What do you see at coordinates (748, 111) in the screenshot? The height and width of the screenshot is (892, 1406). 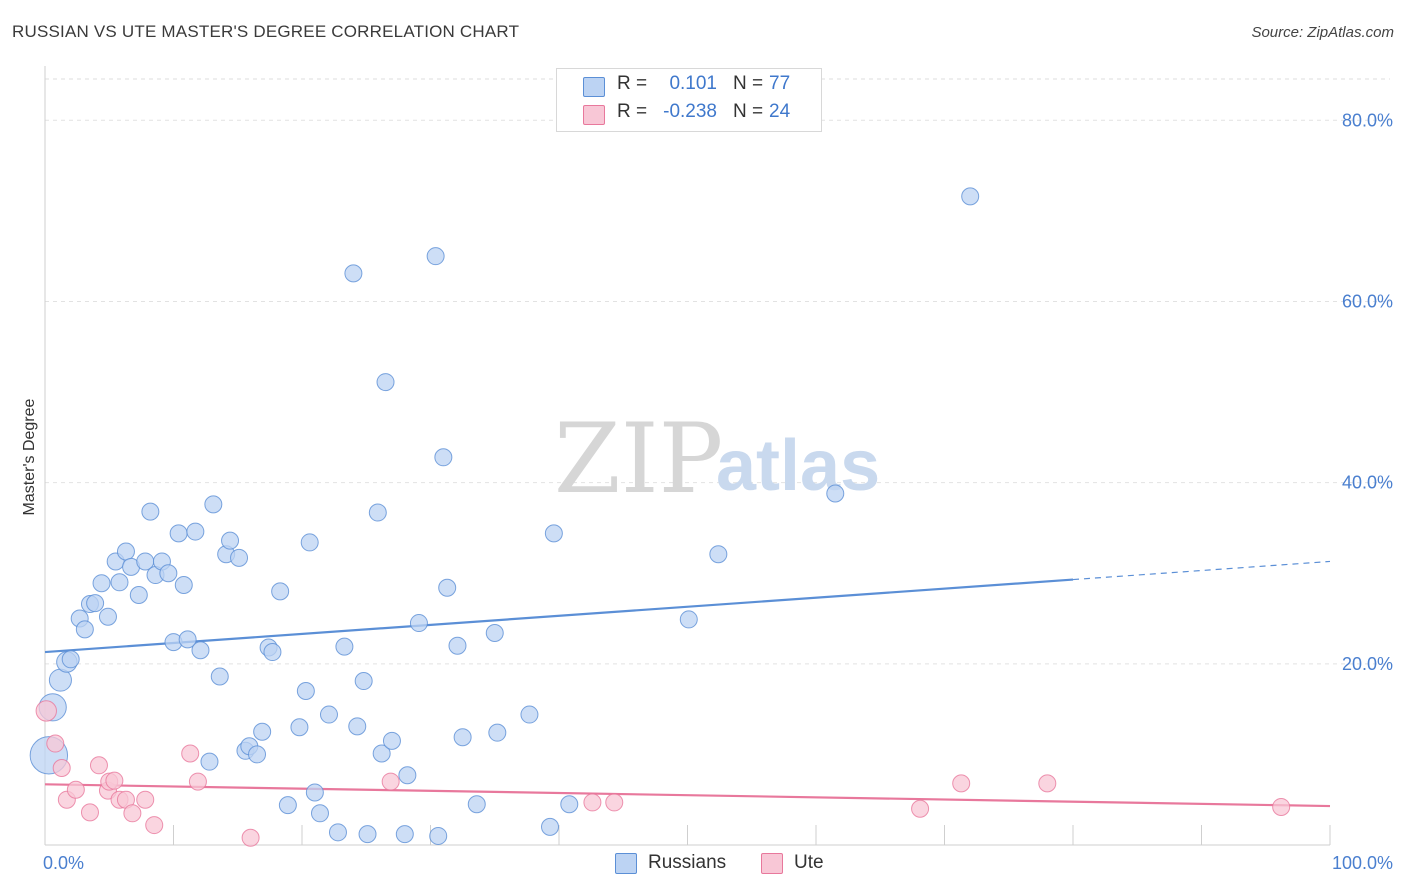 I see `legend-n-label: N =` at bounding box center [748, 111].